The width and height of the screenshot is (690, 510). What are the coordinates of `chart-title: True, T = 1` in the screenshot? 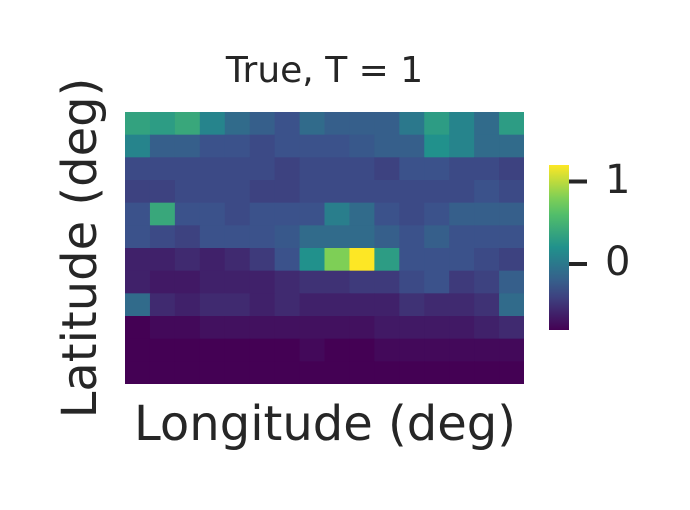 It's located at (324, 70).